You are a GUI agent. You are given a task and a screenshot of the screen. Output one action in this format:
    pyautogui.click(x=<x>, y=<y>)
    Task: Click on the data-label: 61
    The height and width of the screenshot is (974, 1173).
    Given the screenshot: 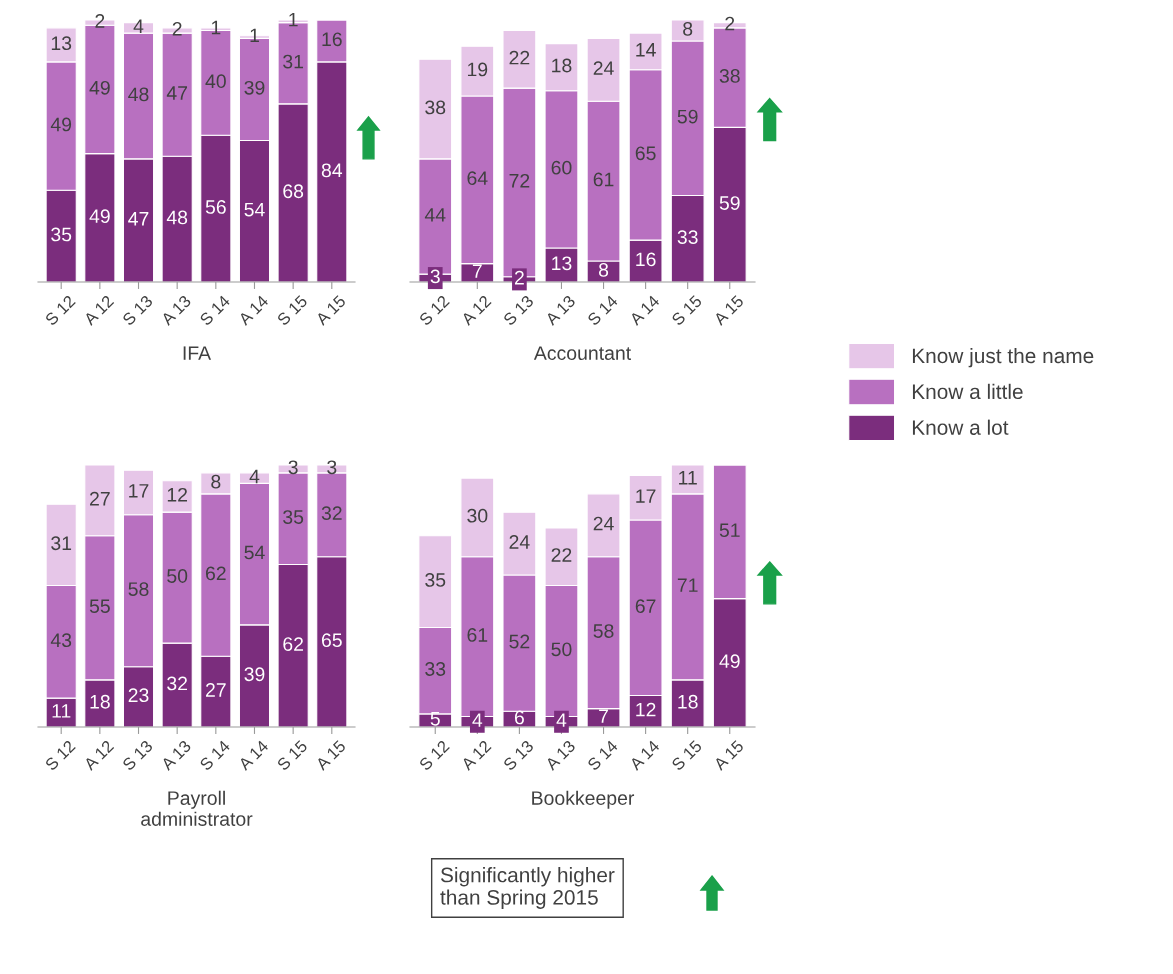 What is the action you would take?
    pyautogui.click(x=603, y=179)
    